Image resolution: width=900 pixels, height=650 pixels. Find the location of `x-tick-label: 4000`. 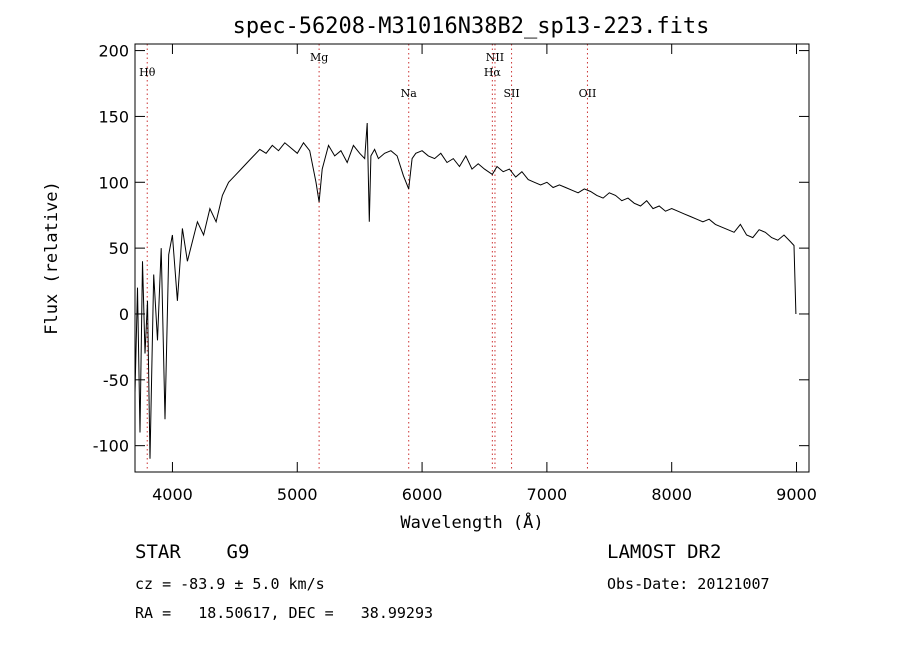

x-tick-label: 4000 is located at coordinates (172, 494).